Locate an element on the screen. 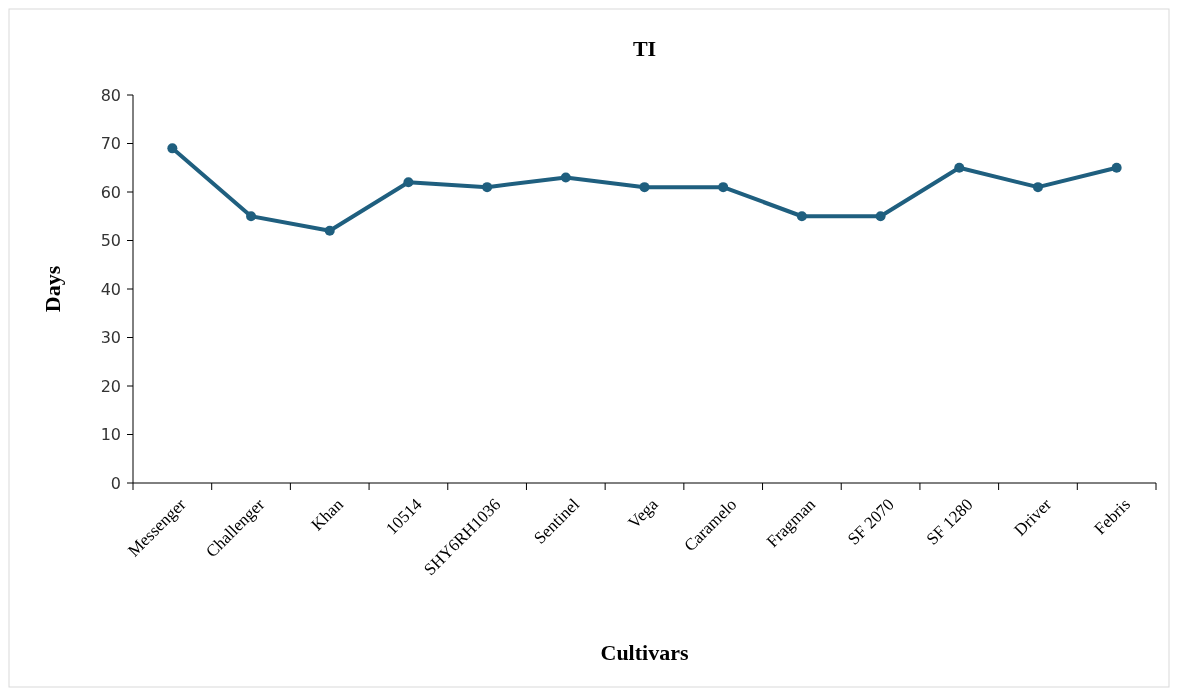  y-tick-label: 10 is located at coordinates (110, 435).